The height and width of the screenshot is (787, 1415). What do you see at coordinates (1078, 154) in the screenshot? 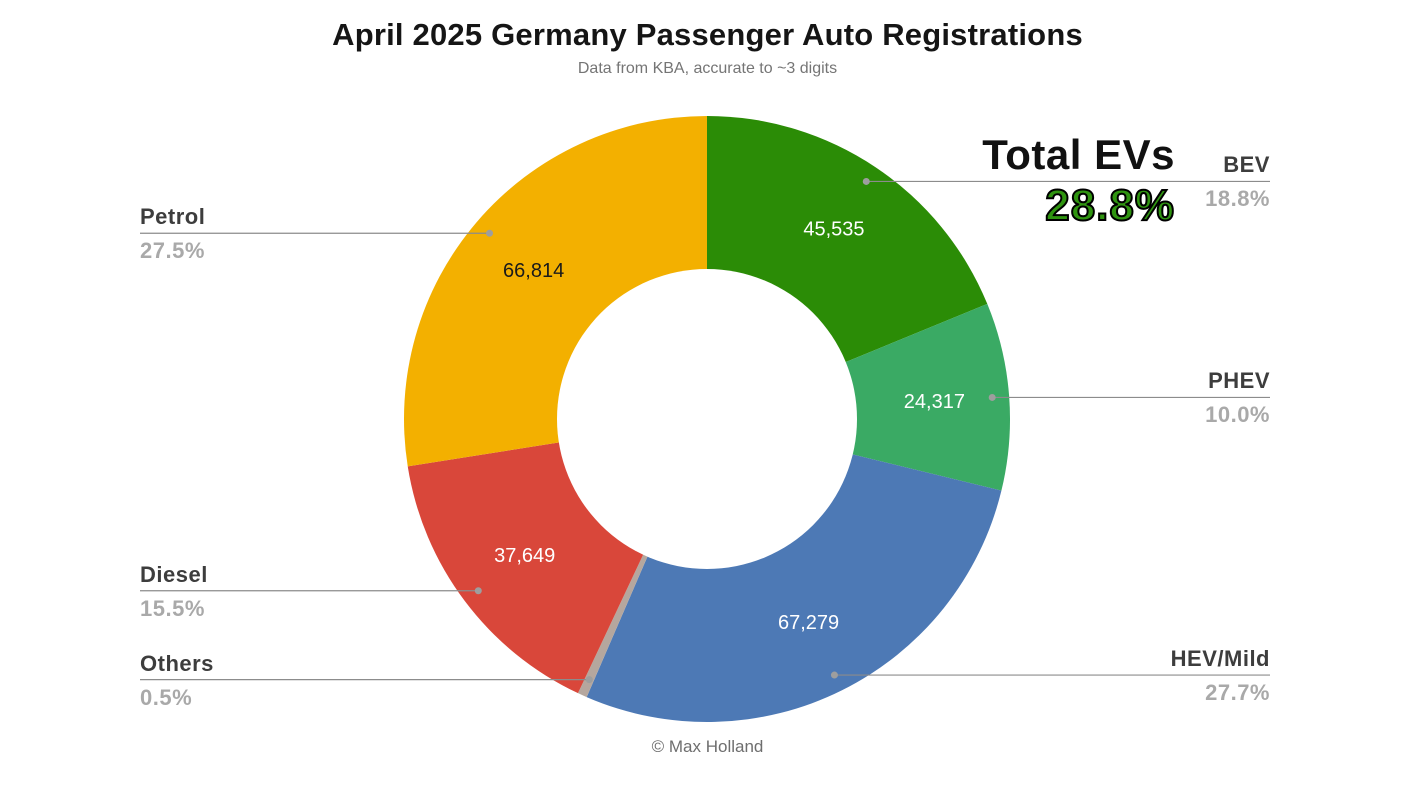
I see `total-evs-label: Total EVs` at bounding box center [1078, 154].